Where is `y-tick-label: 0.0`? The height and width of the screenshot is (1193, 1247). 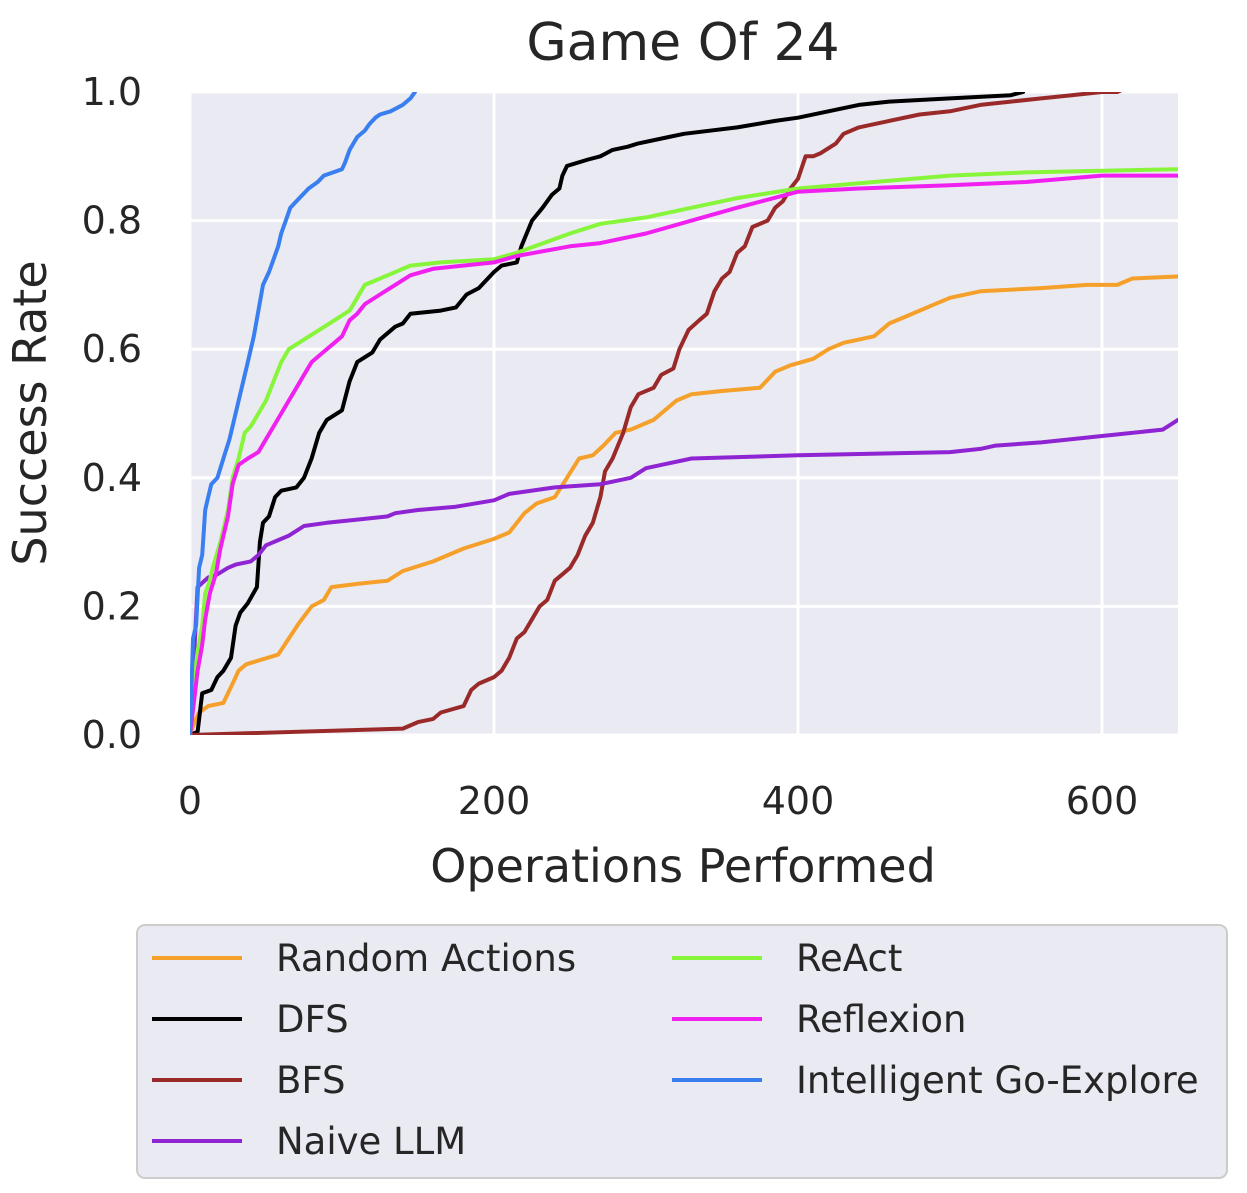 y-tick-label: 0.0 is located at coordinates (112, 735).